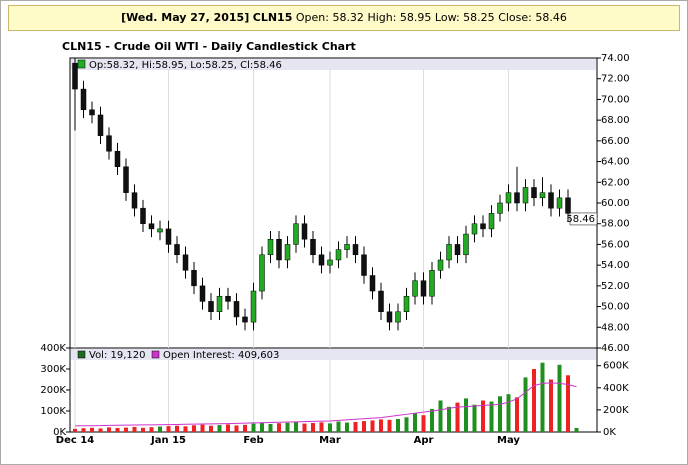  What do you see at coordinates (53, 411) in the screenshot?
I see `y-tick-label: 100K` at bounding box center [53, 411].